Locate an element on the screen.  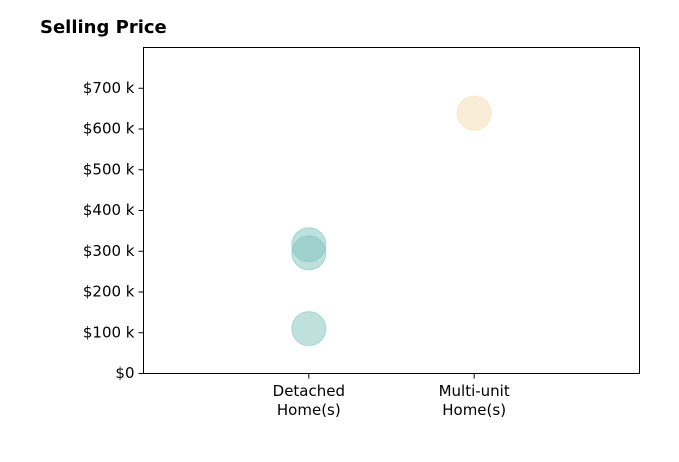
y-tick-label: $700 k is located at coordinates (109, 88).